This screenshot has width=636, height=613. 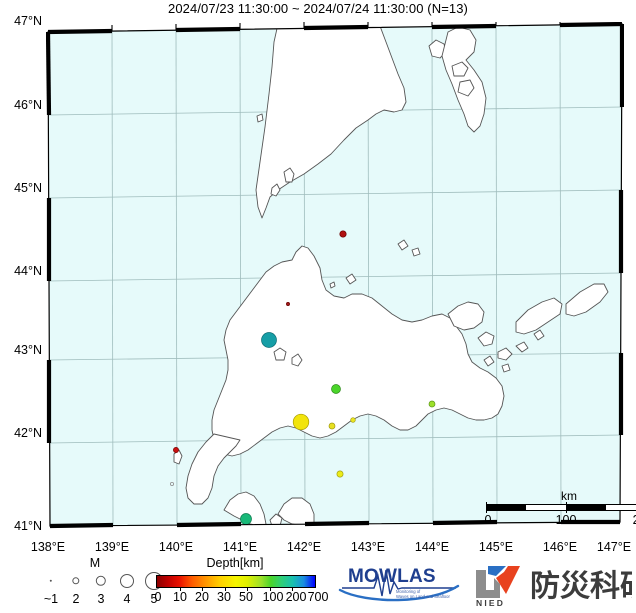 What do you see at coordinates (318, 597) in the screenshot?
I see `depth-label: 700` at bounding box center [318, 597].